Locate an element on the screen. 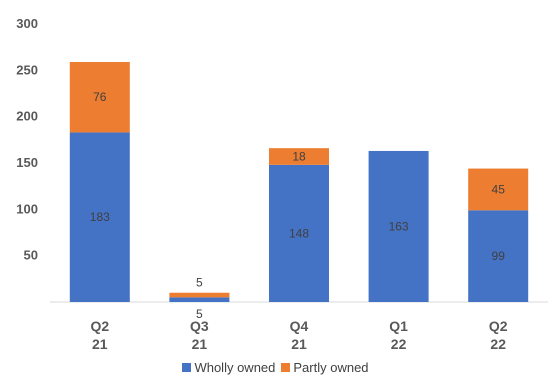 This screenshot has width=551, height=376. y-tick-label: 100 is located at coordinates (27, 208).